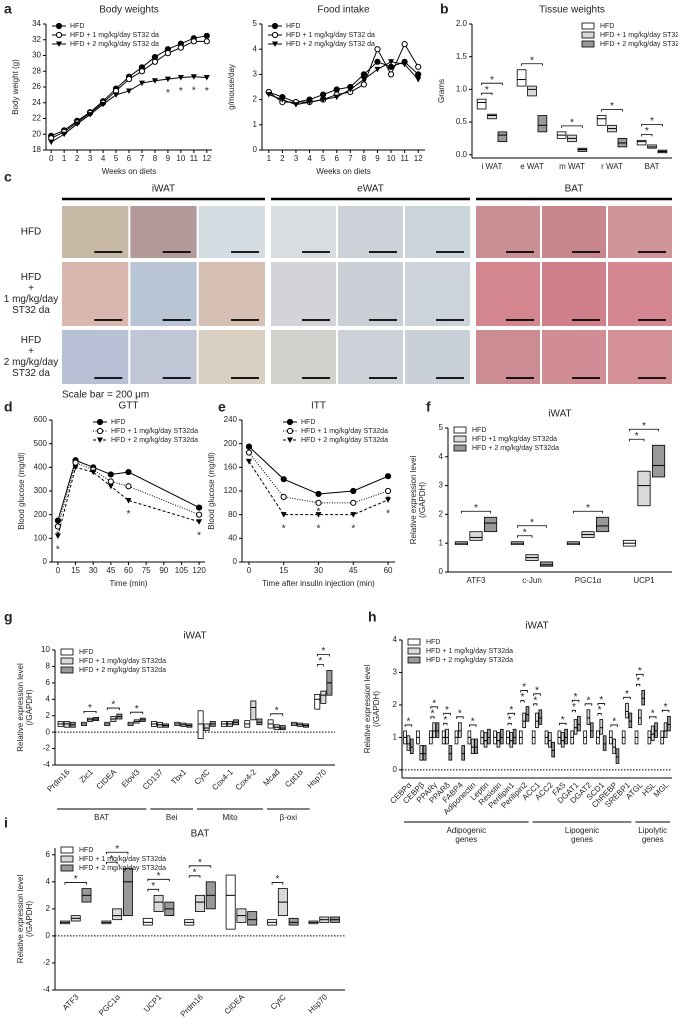 Image resolution: width=678 pixels, height=1025 pixels. I want to click on legend-label: HFD, so click(607, 26).